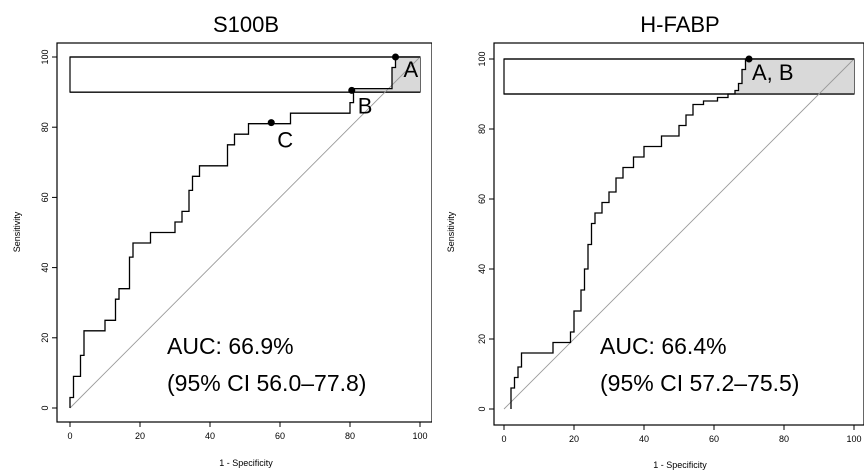 Image resolution: width=864 pixels, height=471 pixels. I want to click on threshold-point-label: B, so click(365, 105).